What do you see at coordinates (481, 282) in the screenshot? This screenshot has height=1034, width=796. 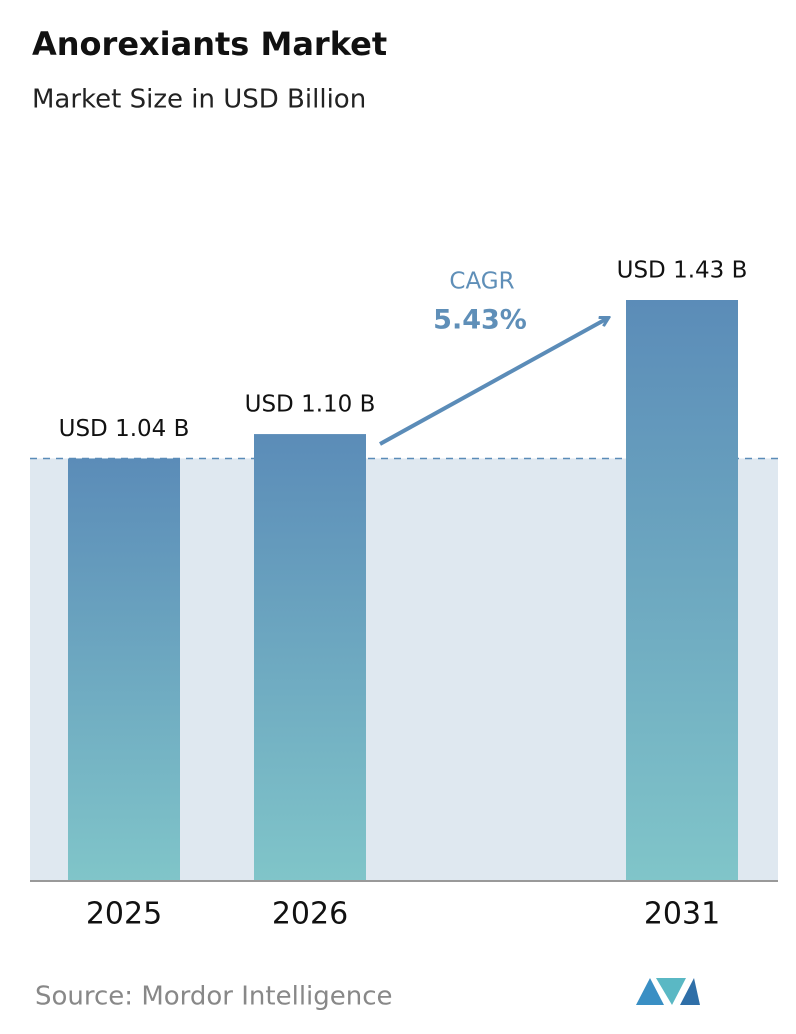 I see `cagr-label: CAGR` at bounding box center [481, 282].